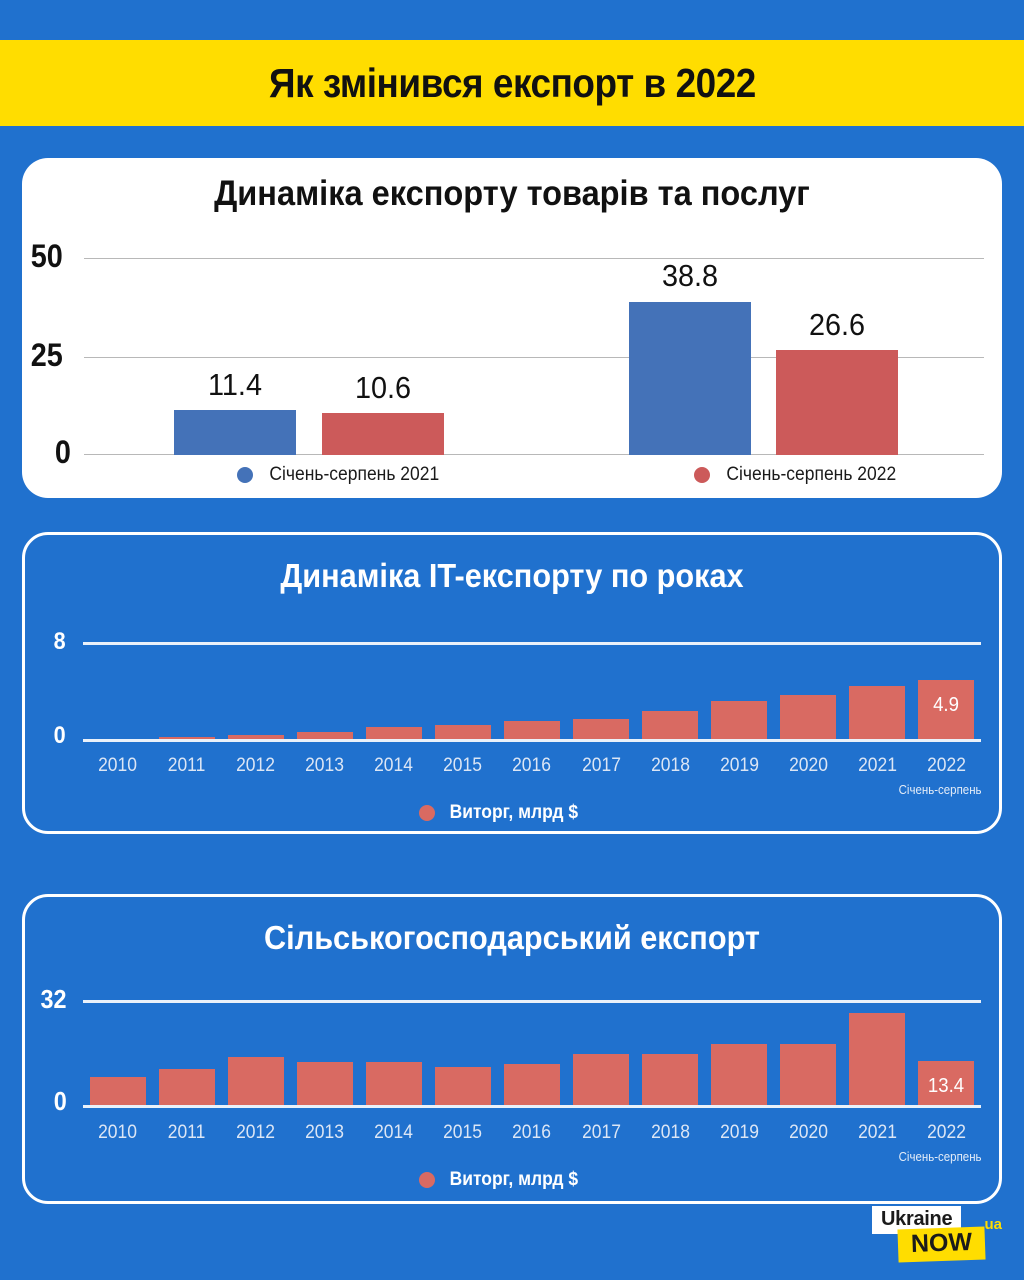 The image size is (1024, 1280). What do you see at coordinates (53, 999) in the screenshot?
I see `ytick-32: 32` at bounding box center [53, 999].